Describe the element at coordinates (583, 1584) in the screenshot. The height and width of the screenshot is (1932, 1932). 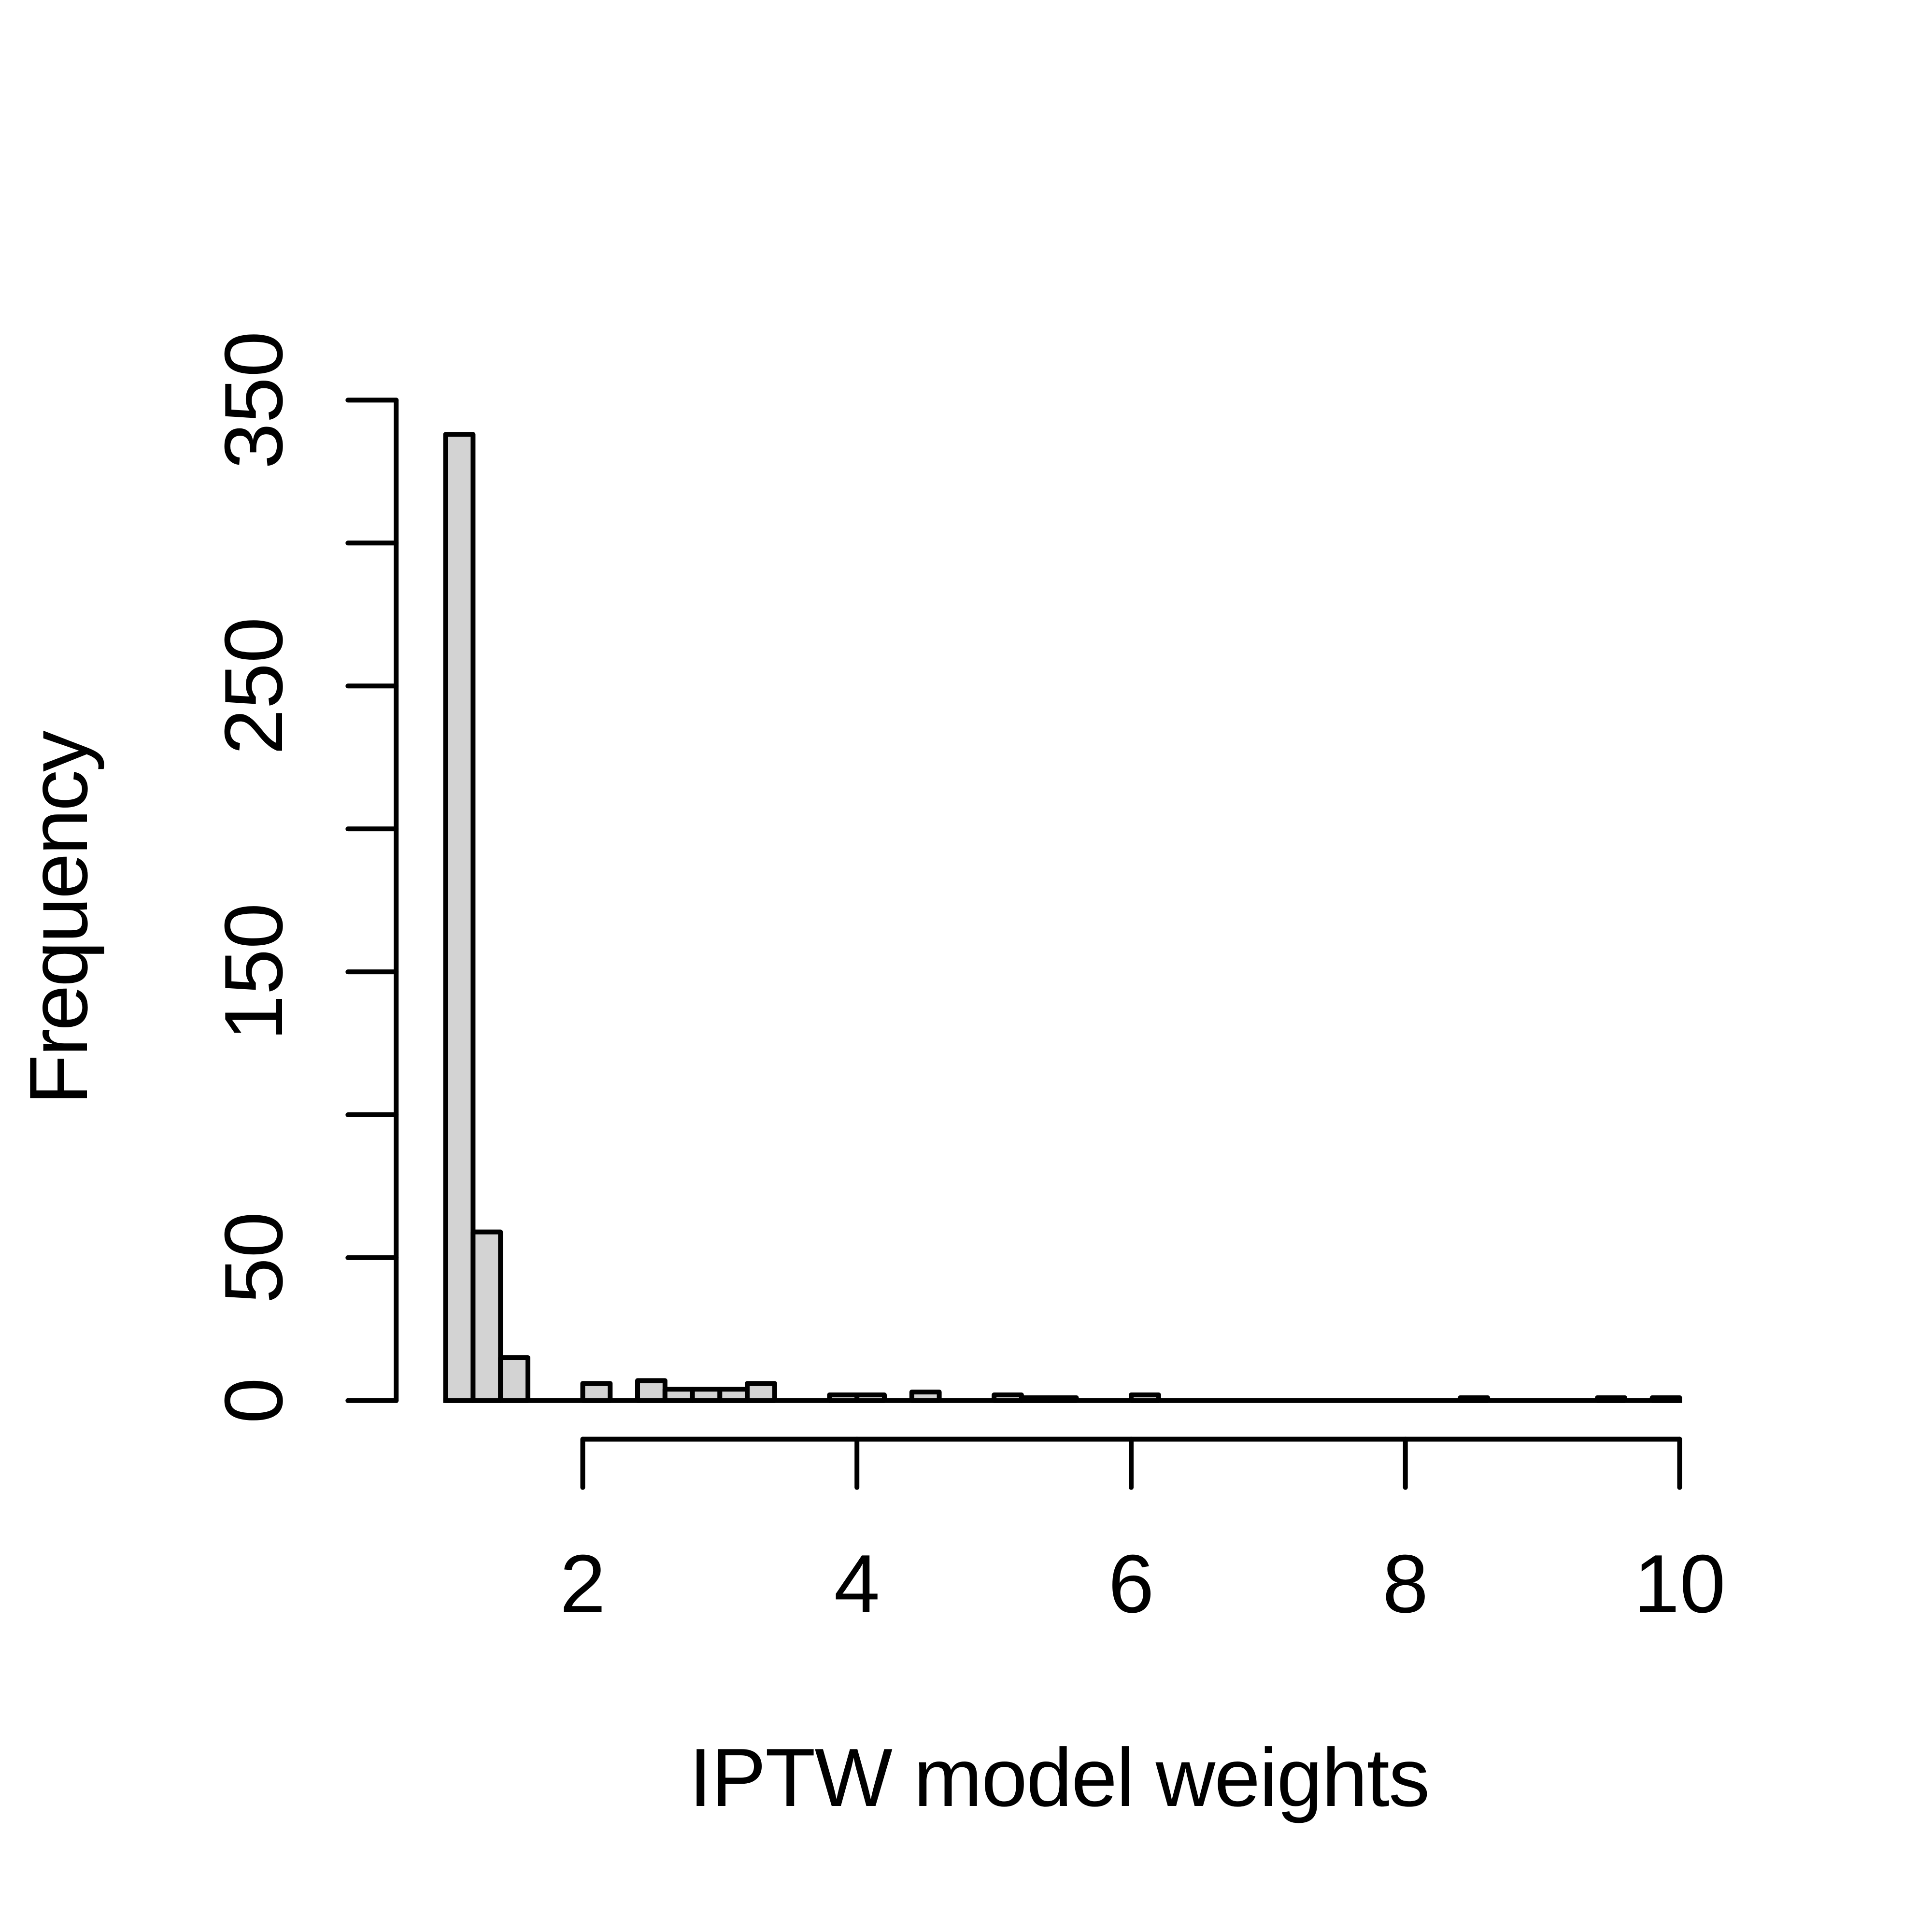
I see `svg-text: 2` at that location.